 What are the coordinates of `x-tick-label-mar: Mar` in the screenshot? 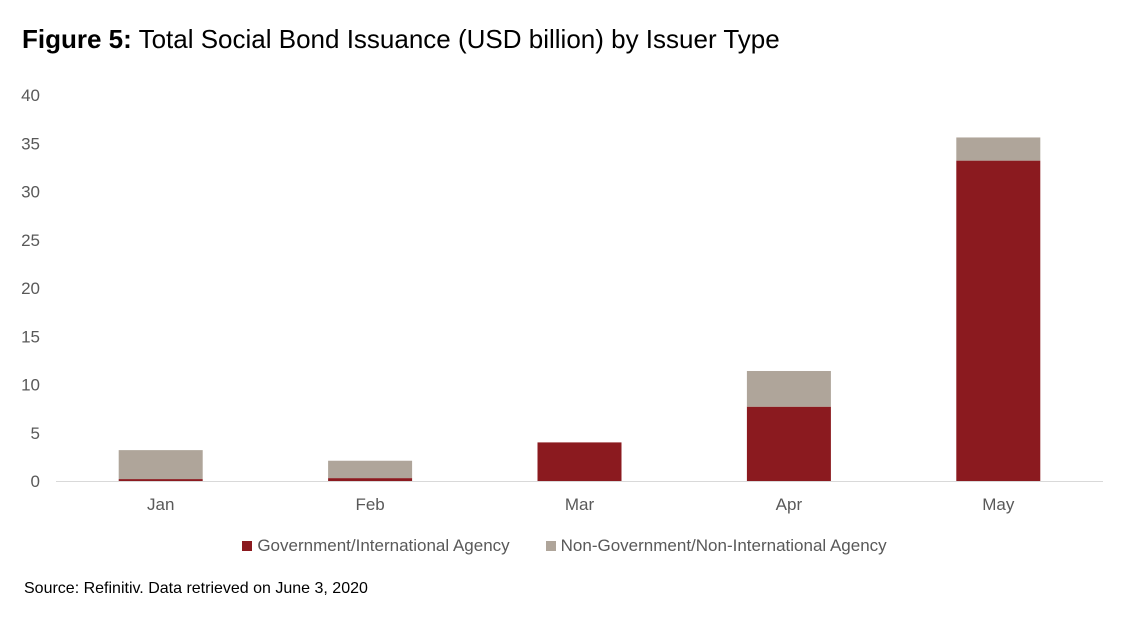 It's located at (580, 504).